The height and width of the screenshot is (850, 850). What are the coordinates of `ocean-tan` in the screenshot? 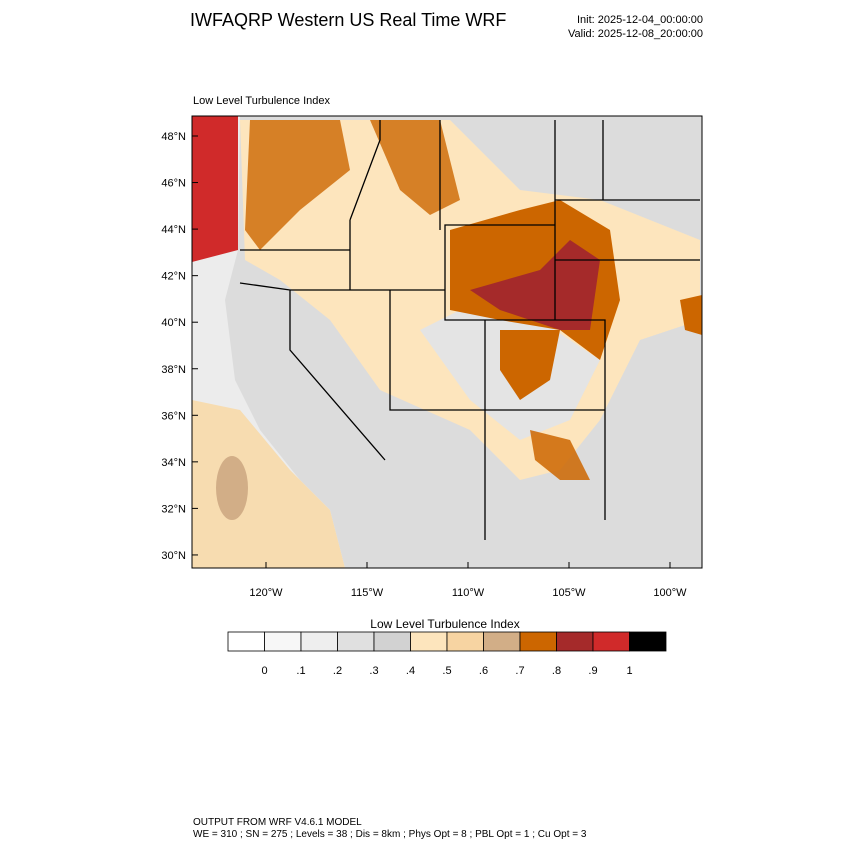 It's located at (232, 488).